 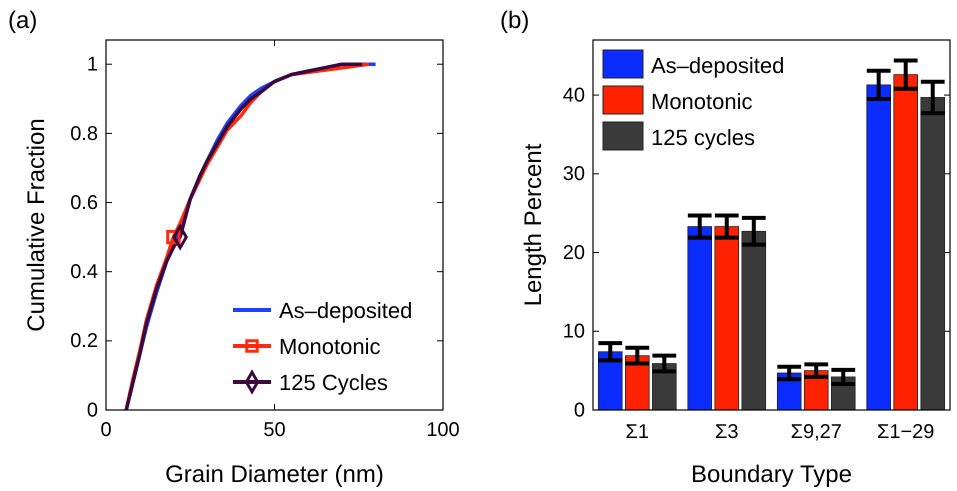 What do you see at coordinates (274, 430) in the screenshot?
I see `x-tick-label: 50` at bounding box center [274, 430].